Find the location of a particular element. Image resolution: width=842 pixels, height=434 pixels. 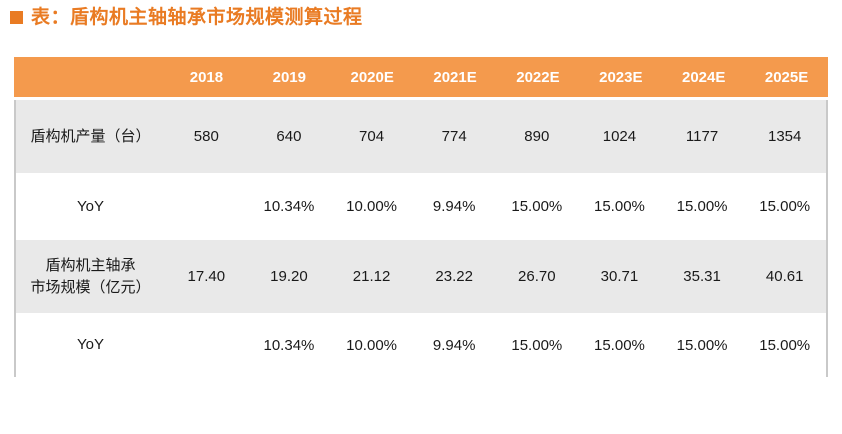

table-cell: 19.20 is located at coordinates (289, 276).